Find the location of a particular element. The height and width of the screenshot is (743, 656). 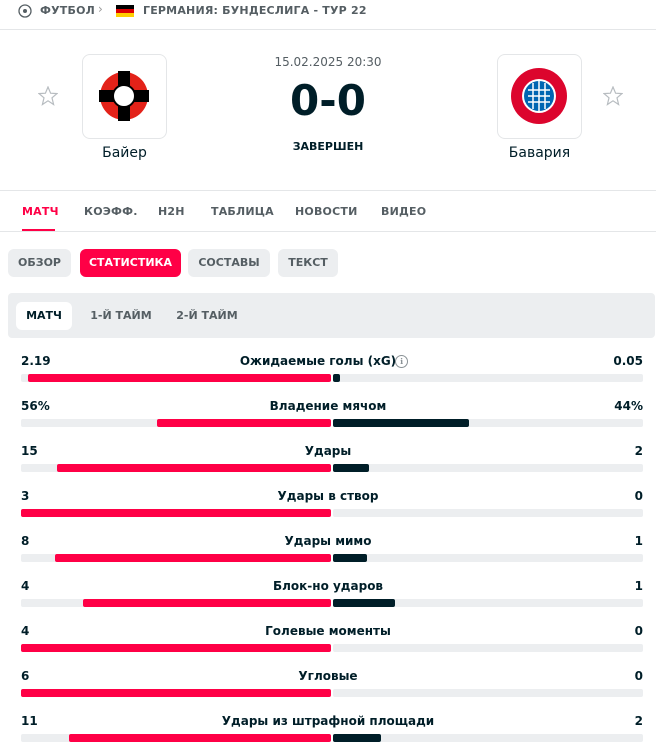

sport: ФУТБОЛ is located at coordinates (67, 10).